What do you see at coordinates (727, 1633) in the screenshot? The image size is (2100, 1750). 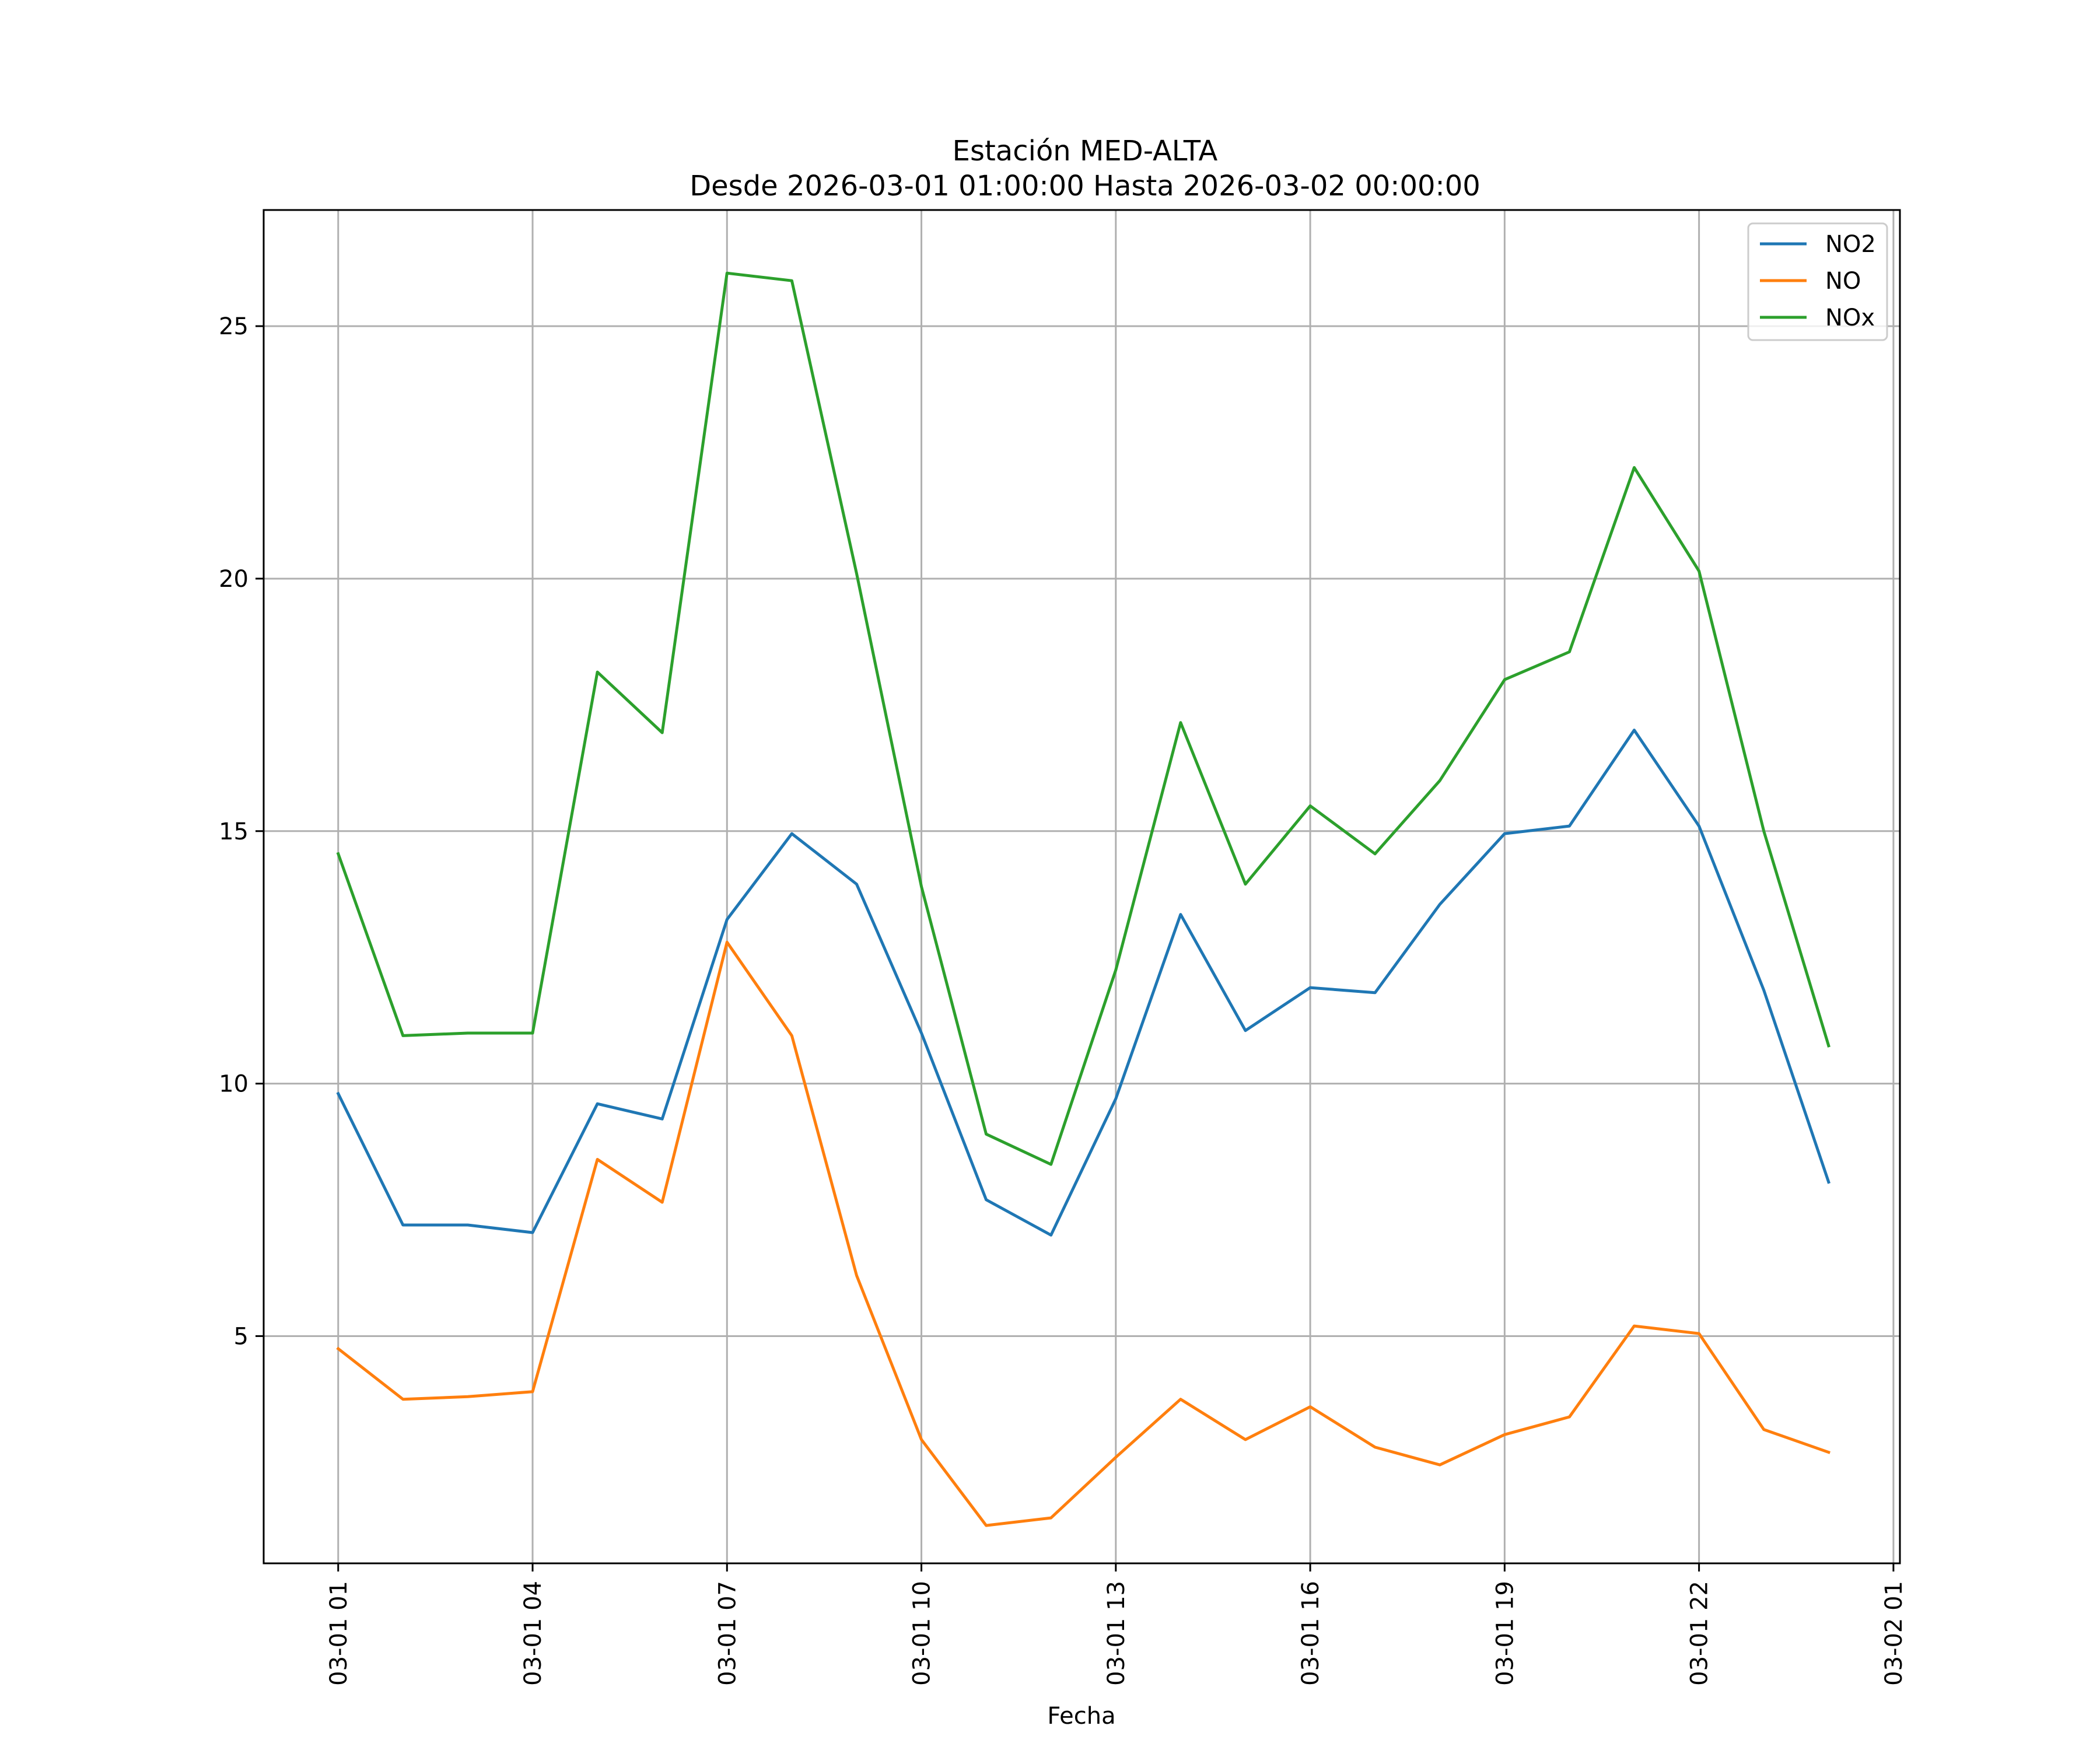 I see `x-tick-label: 03-01 07` at bounding box center [727, 1633].